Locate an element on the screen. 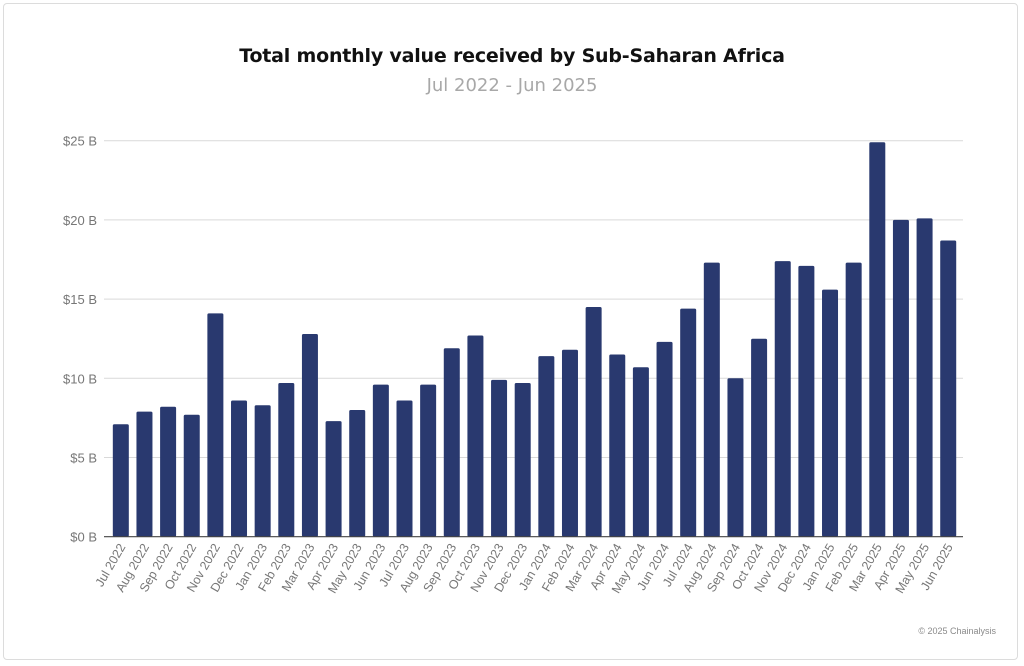  y-tick-label: $15 B is located at coordinates (80, 299).